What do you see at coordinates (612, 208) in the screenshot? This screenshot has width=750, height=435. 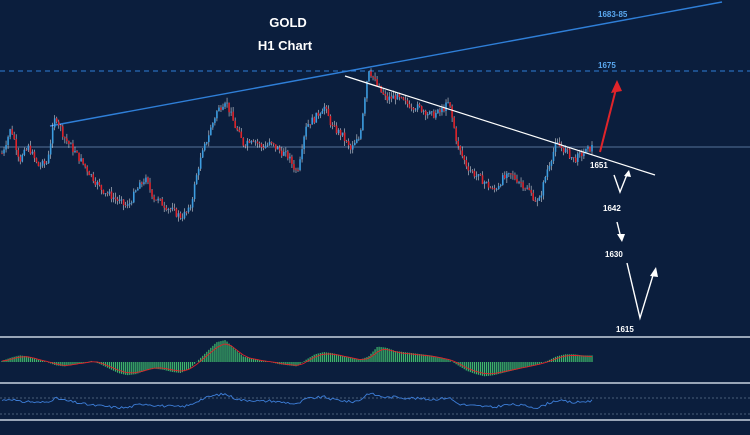 I see `forecast-label-1642: 1642` at bounding box center [612, 208].